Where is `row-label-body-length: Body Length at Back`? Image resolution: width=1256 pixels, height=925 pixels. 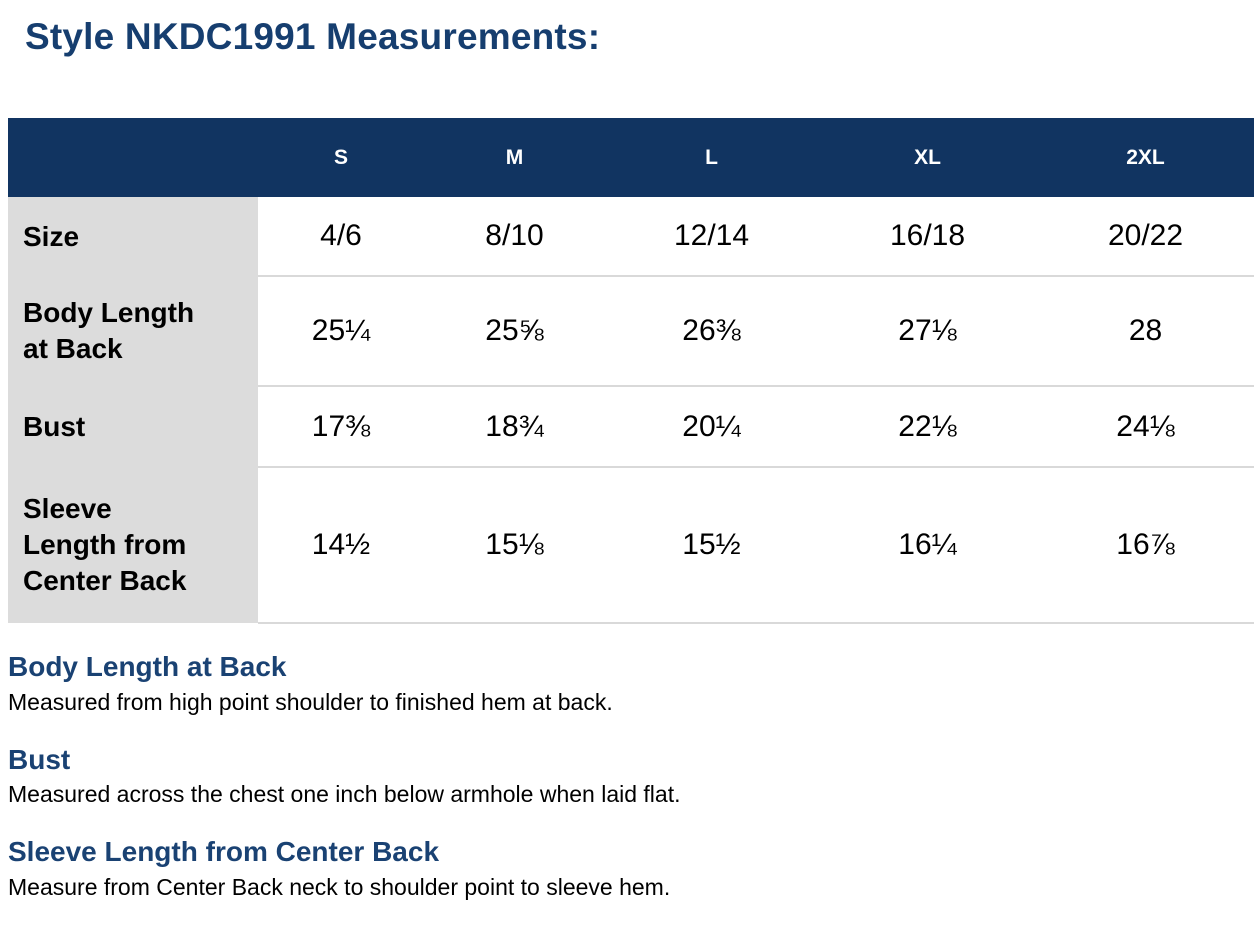 row-label-body-length: Body Length at Back is located at coordinates (133, 331).